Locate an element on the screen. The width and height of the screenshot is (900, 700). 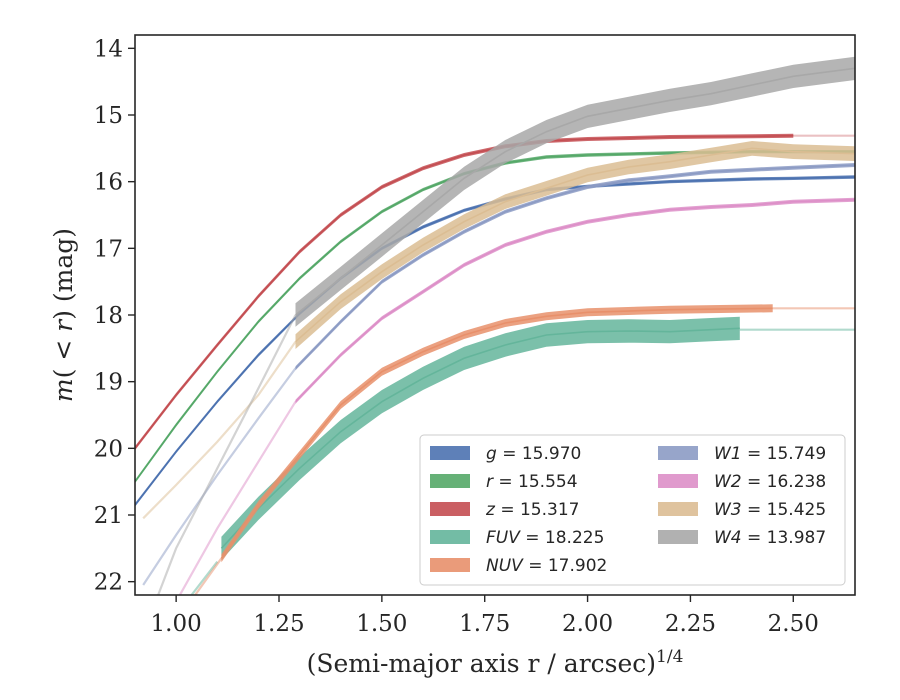
x-tick-label: 1.00 is located at coordinates (176, 624).